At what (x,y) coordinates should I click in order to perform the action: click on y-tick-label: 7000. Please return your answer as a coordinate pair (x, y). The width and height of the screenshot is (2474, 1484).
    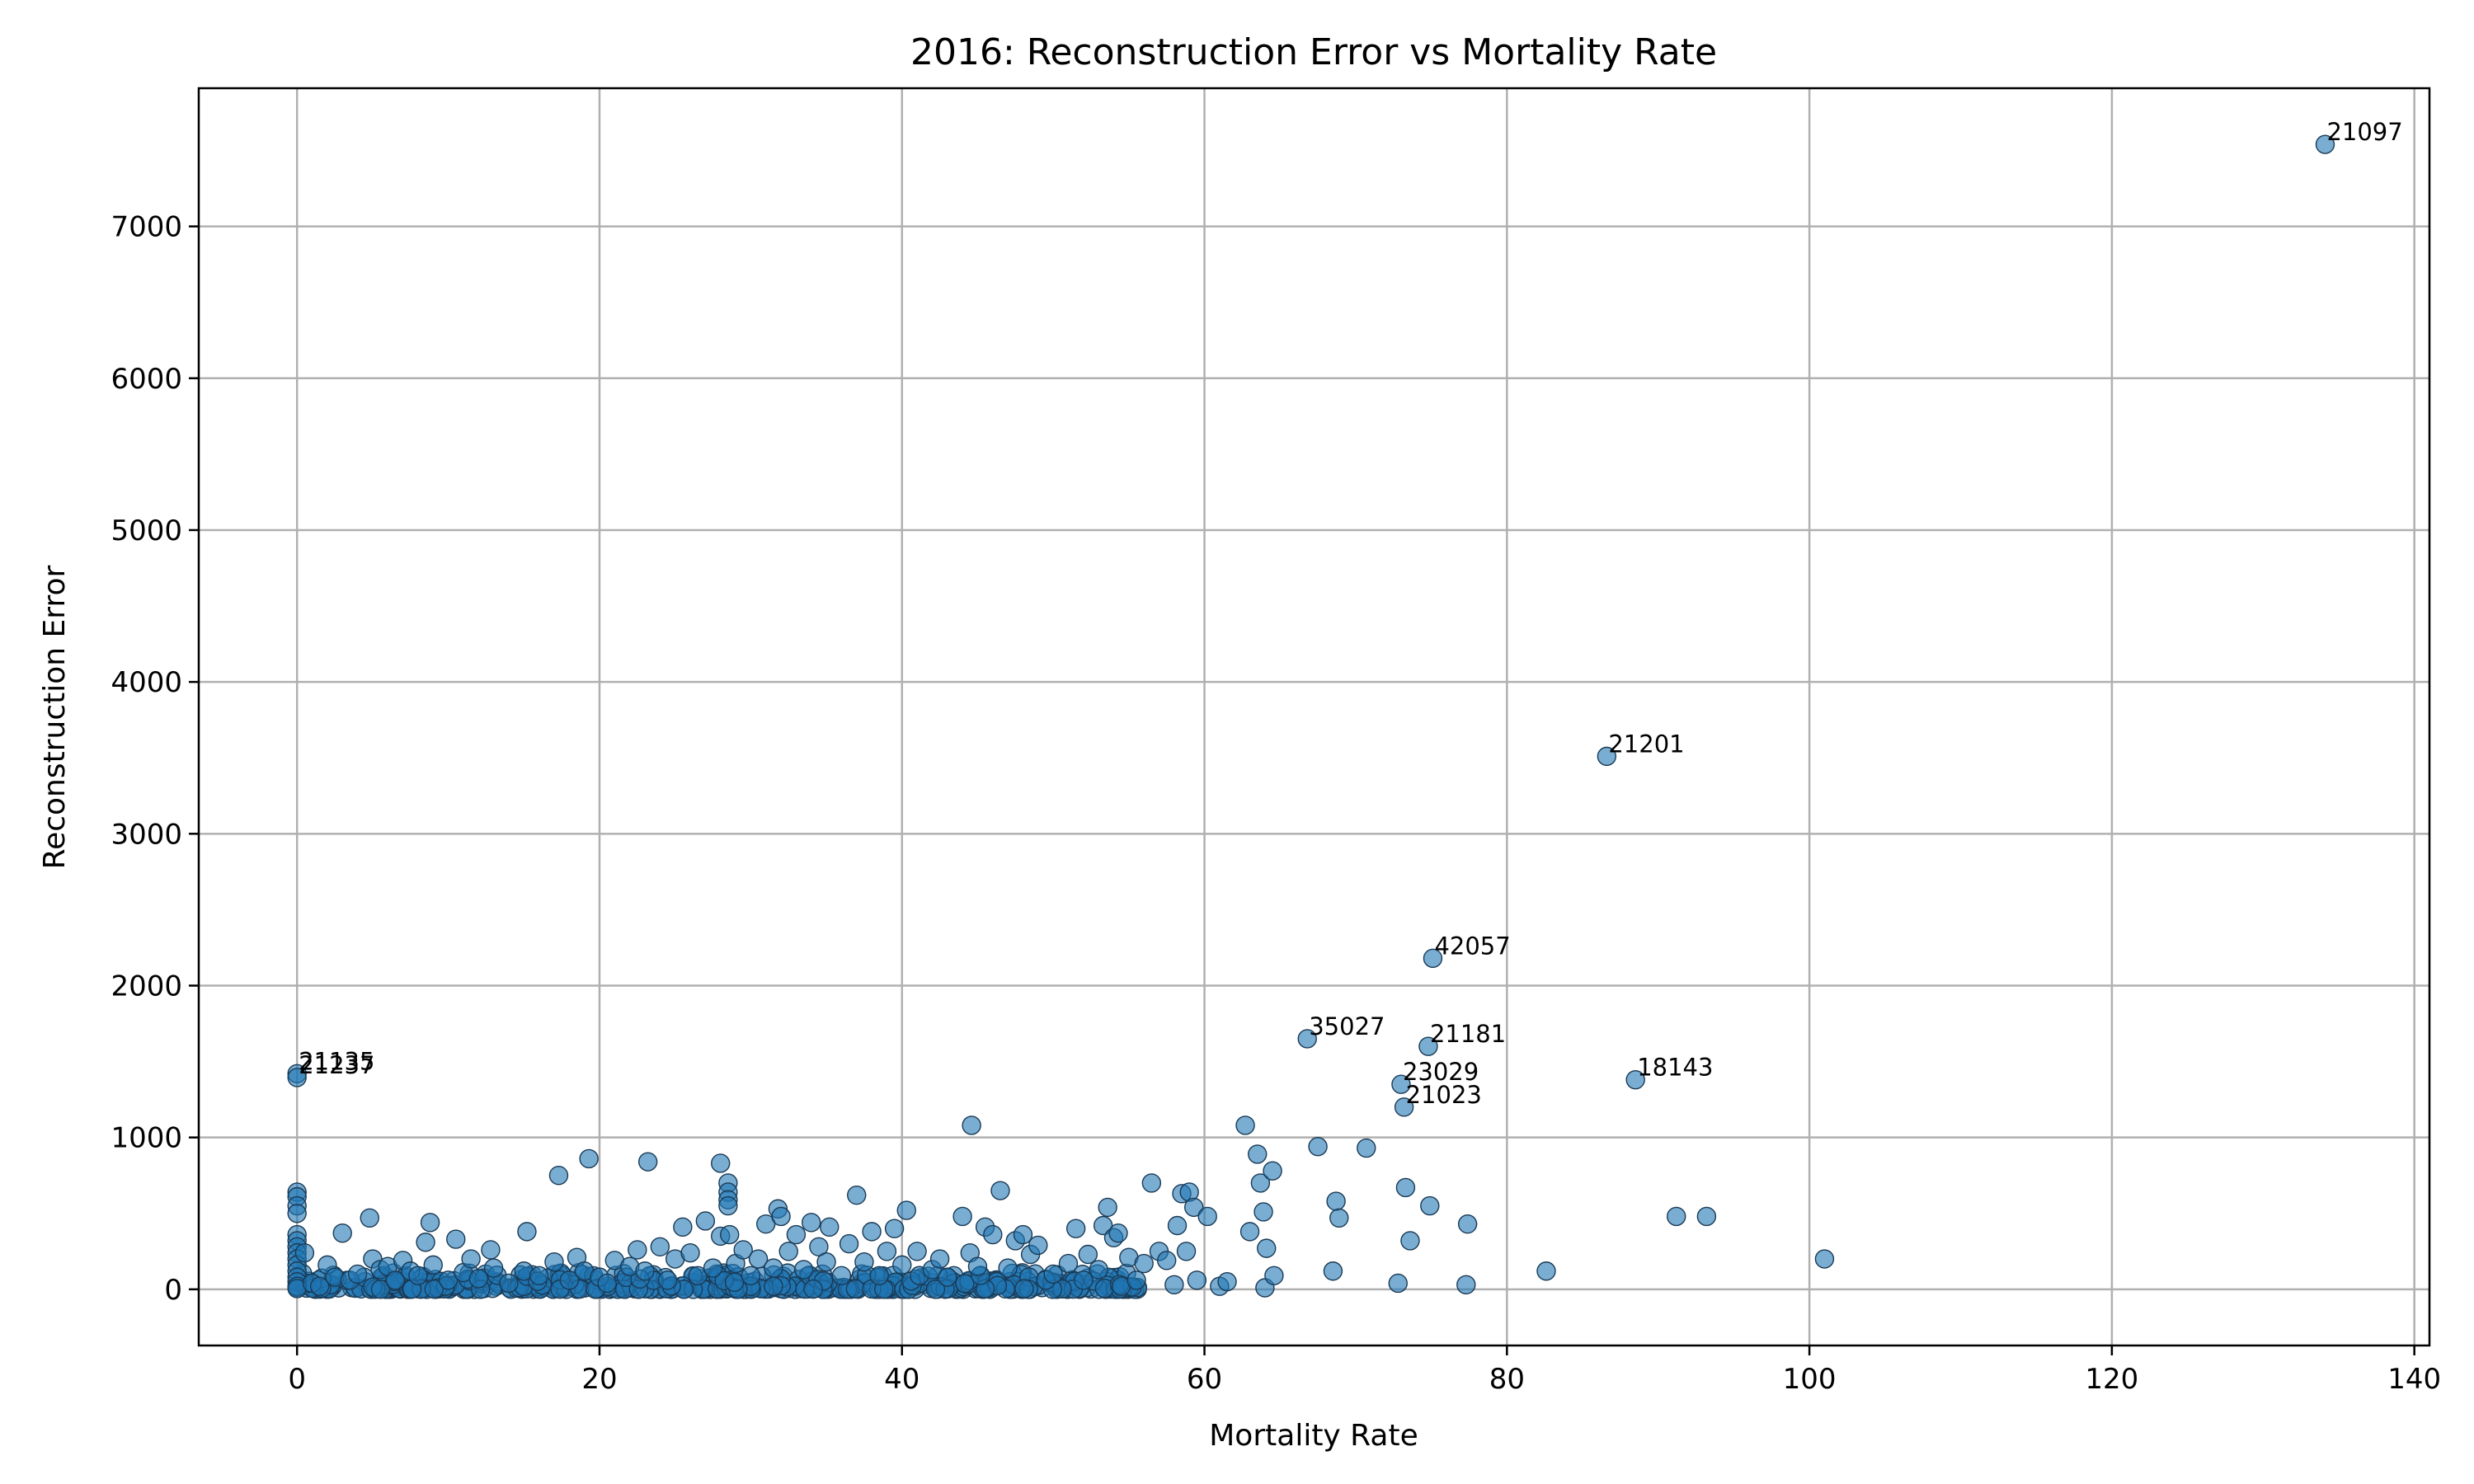
    Looking at the image, I should click on (146, 228).